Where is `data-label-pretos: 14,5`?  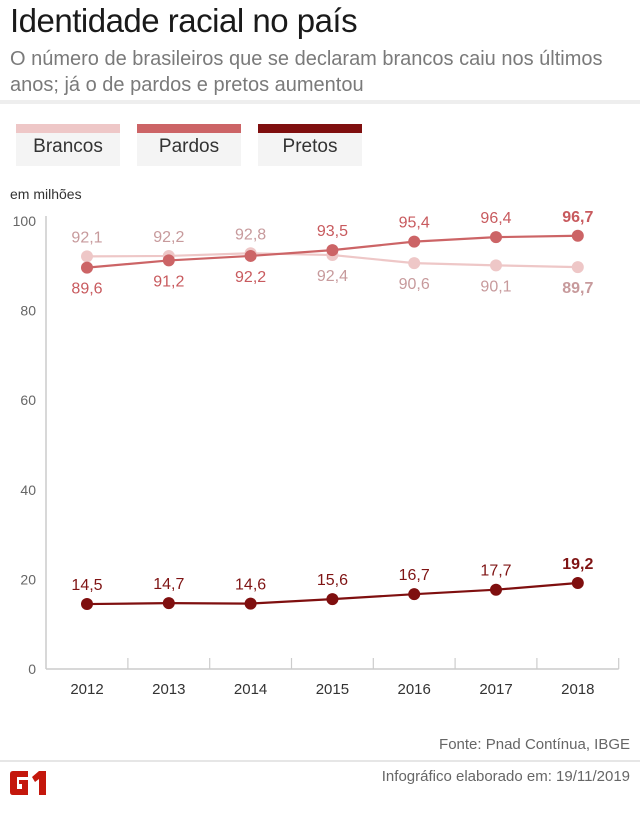 data-label-pretos: 14,5 is located at coordinates (86, 585).